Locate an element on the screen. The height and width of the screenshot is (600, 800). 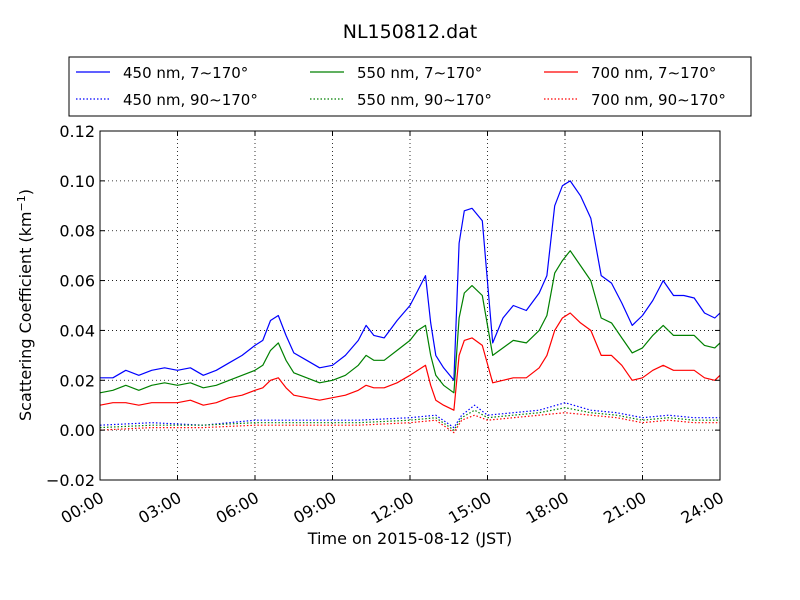
y-tick-label: 0.10 is located at coordinates (77, 181).